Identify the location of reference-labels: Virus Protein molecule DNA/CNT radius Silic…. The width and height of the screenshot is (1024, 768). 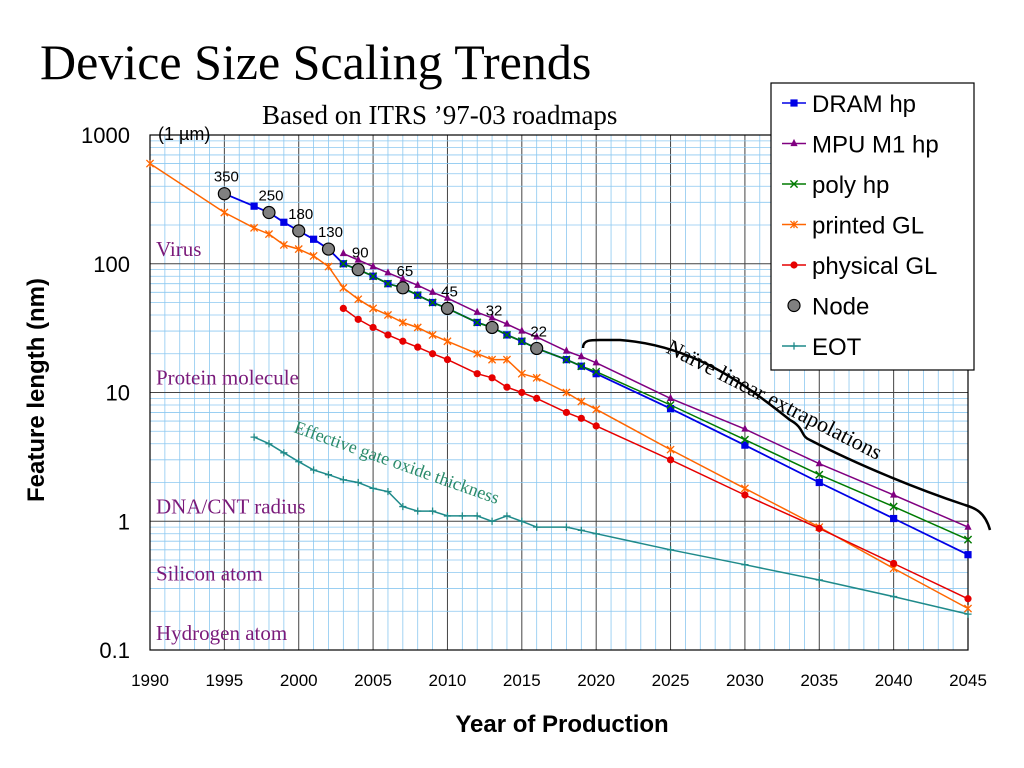
(231, 441).